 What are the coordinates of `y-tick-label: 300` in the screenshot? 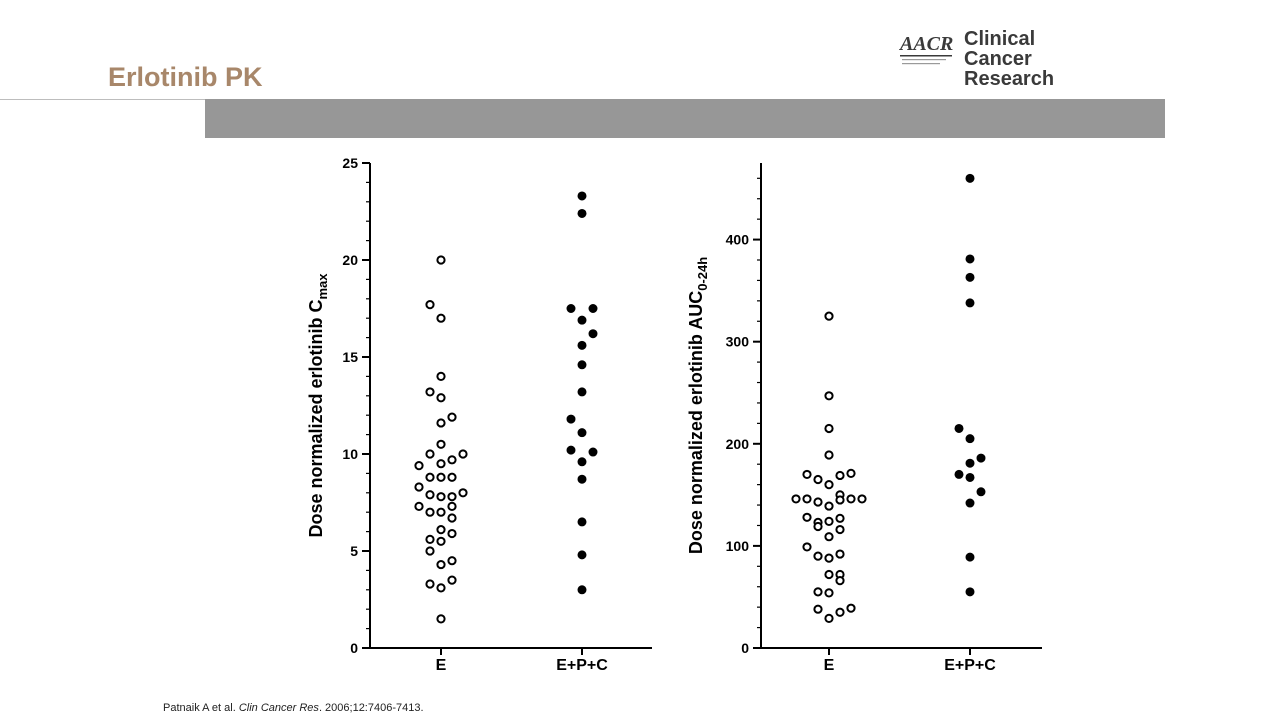 It's located at (738, 342).